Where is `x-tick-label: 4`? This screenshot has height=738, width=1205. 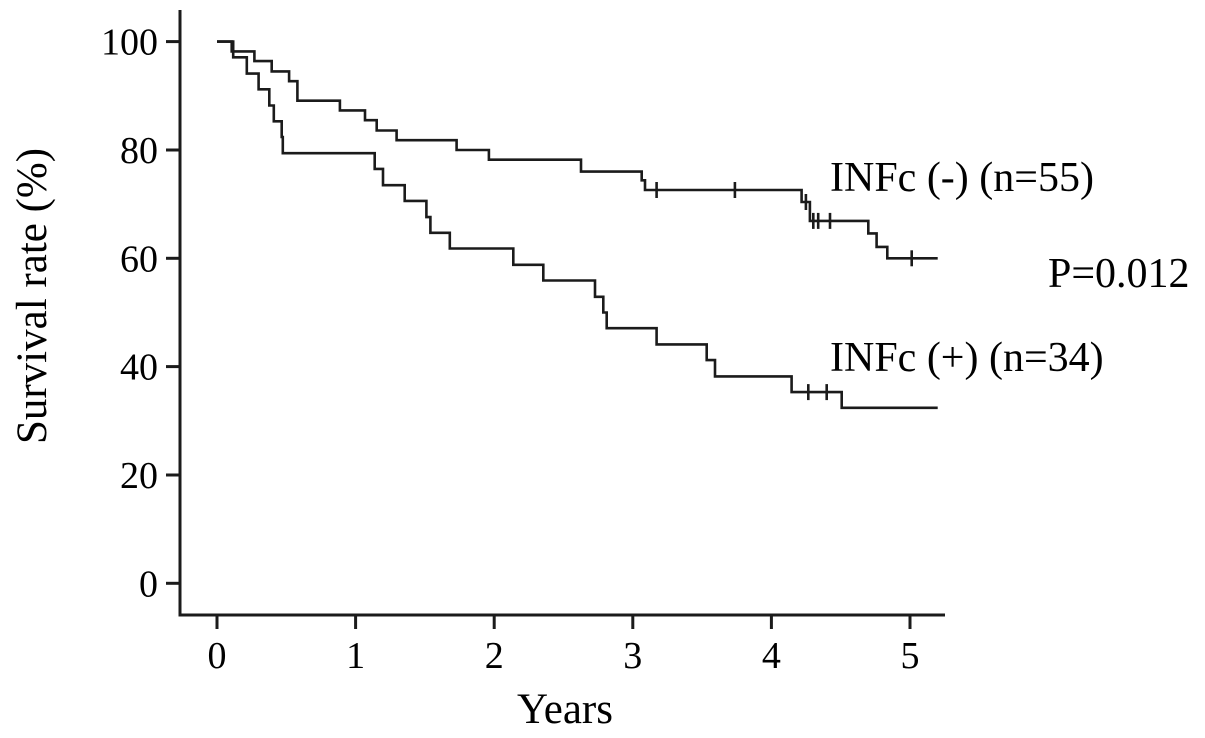 x-tick-label: 4 is located at coordinates (771, 656).